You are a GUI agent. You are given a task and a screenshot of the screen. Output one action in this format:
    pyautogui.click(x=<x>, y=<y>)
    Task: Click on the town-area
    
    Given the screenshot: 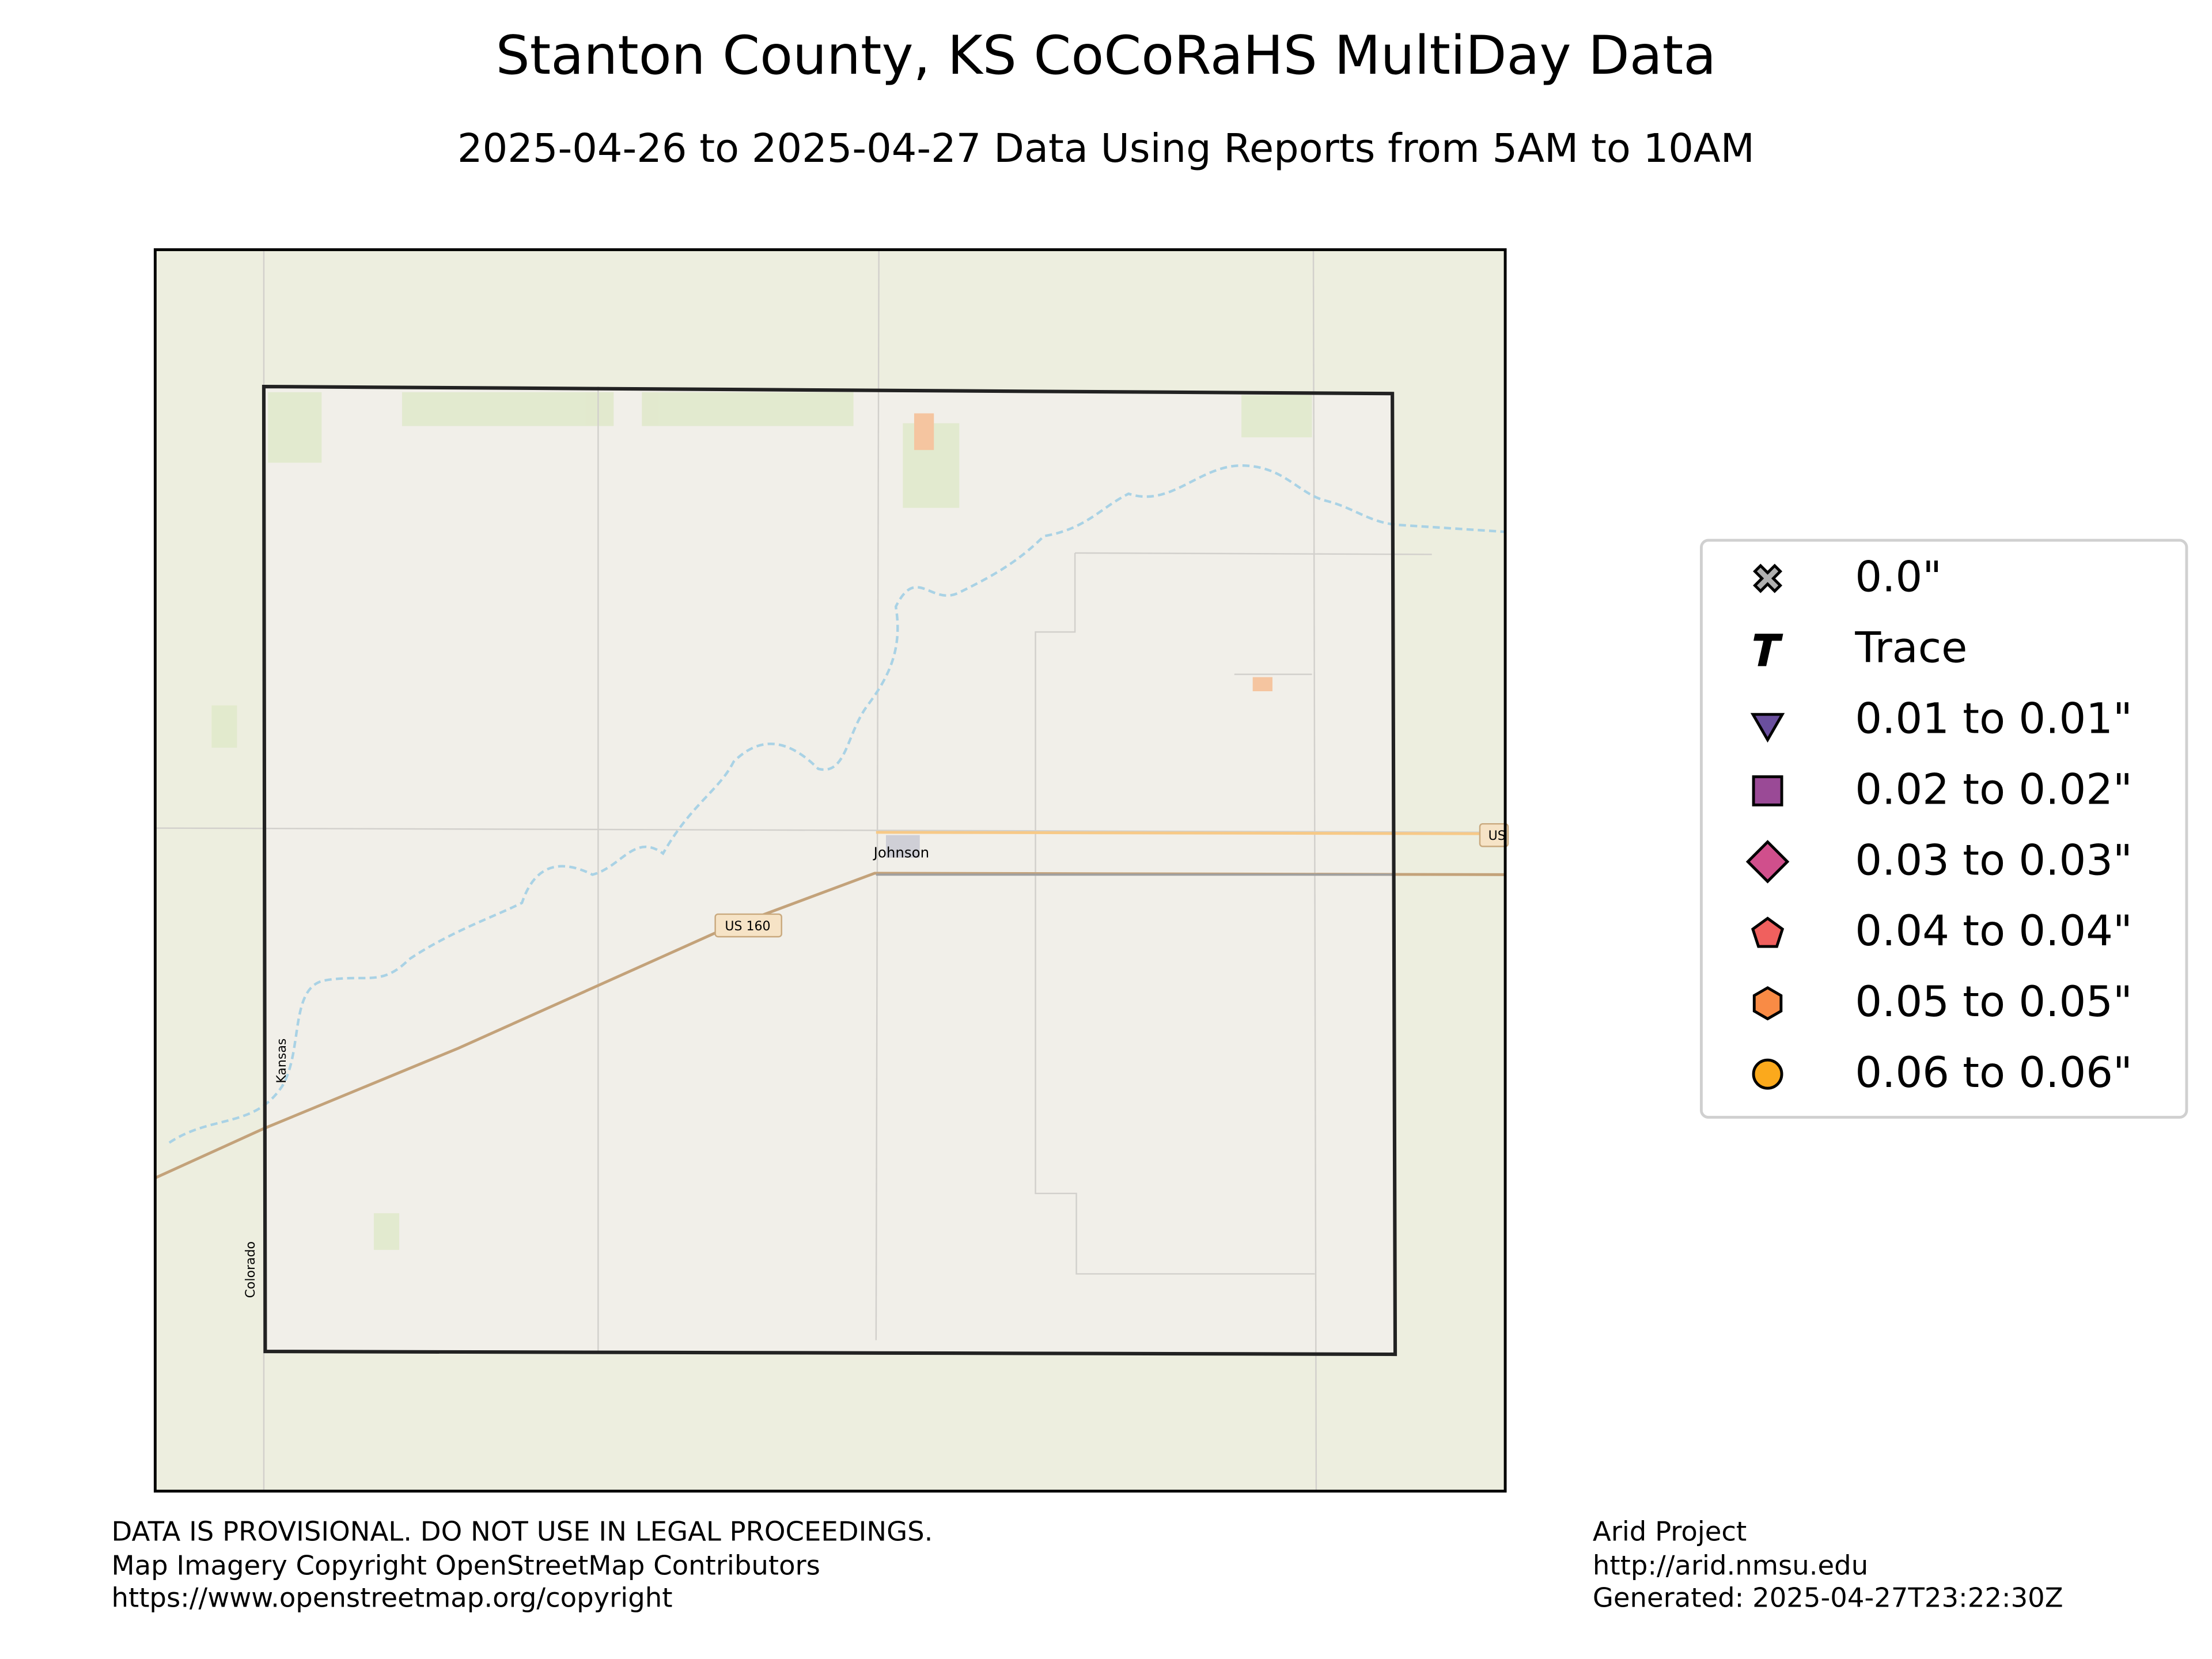 What is the action you would take?
    pyautogui.click(x=902, y=846)
    